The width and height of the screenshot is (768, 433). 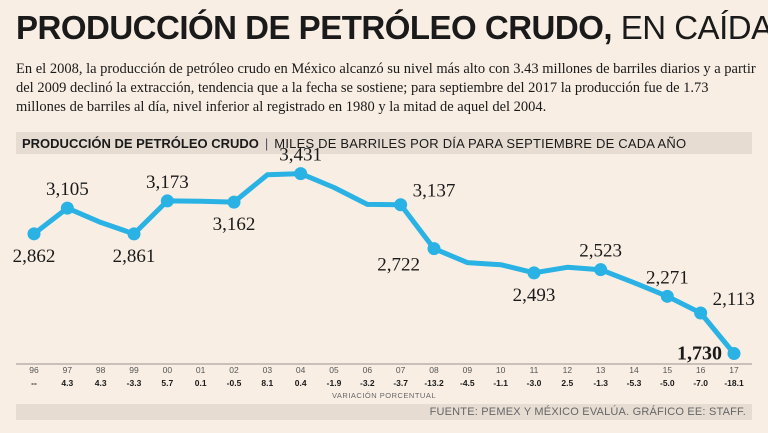 I want to click on variation-value: 0.1, so click(x=201, y=383).